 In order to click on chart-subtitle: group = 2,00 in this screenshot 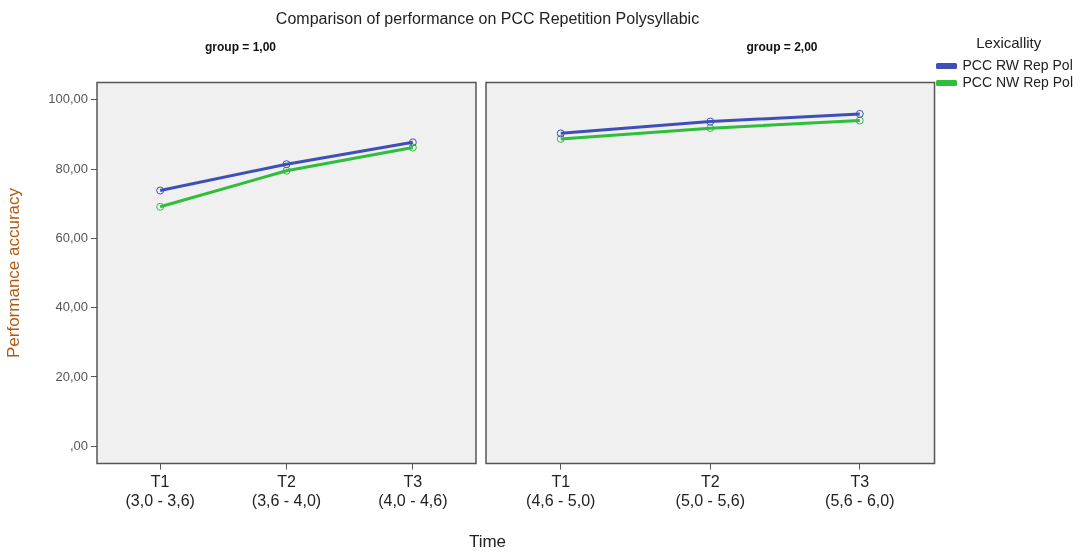, I will do `click(782, 46)`.